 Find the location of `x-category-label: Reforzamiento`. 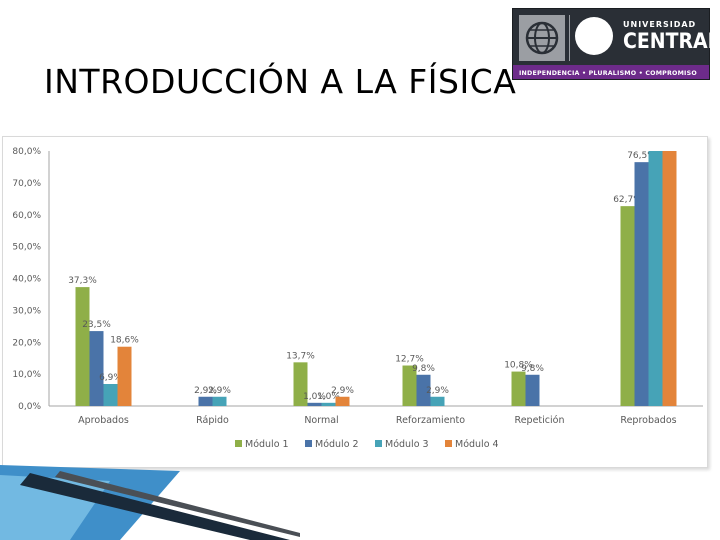

x-category-label: Reforzamiento is located at coordinates (430, 420).